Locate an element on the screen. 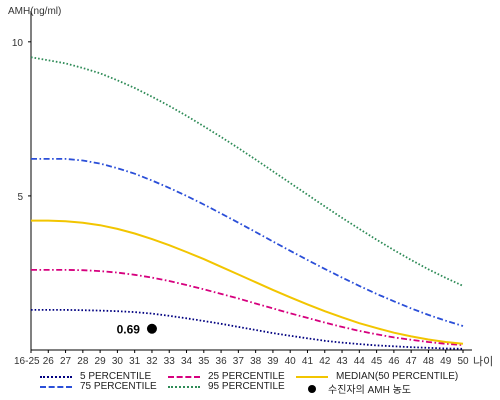 The height and width of the screenshot is (400, 500). y-tick-label: 5 is located at coordinates (20, 197).